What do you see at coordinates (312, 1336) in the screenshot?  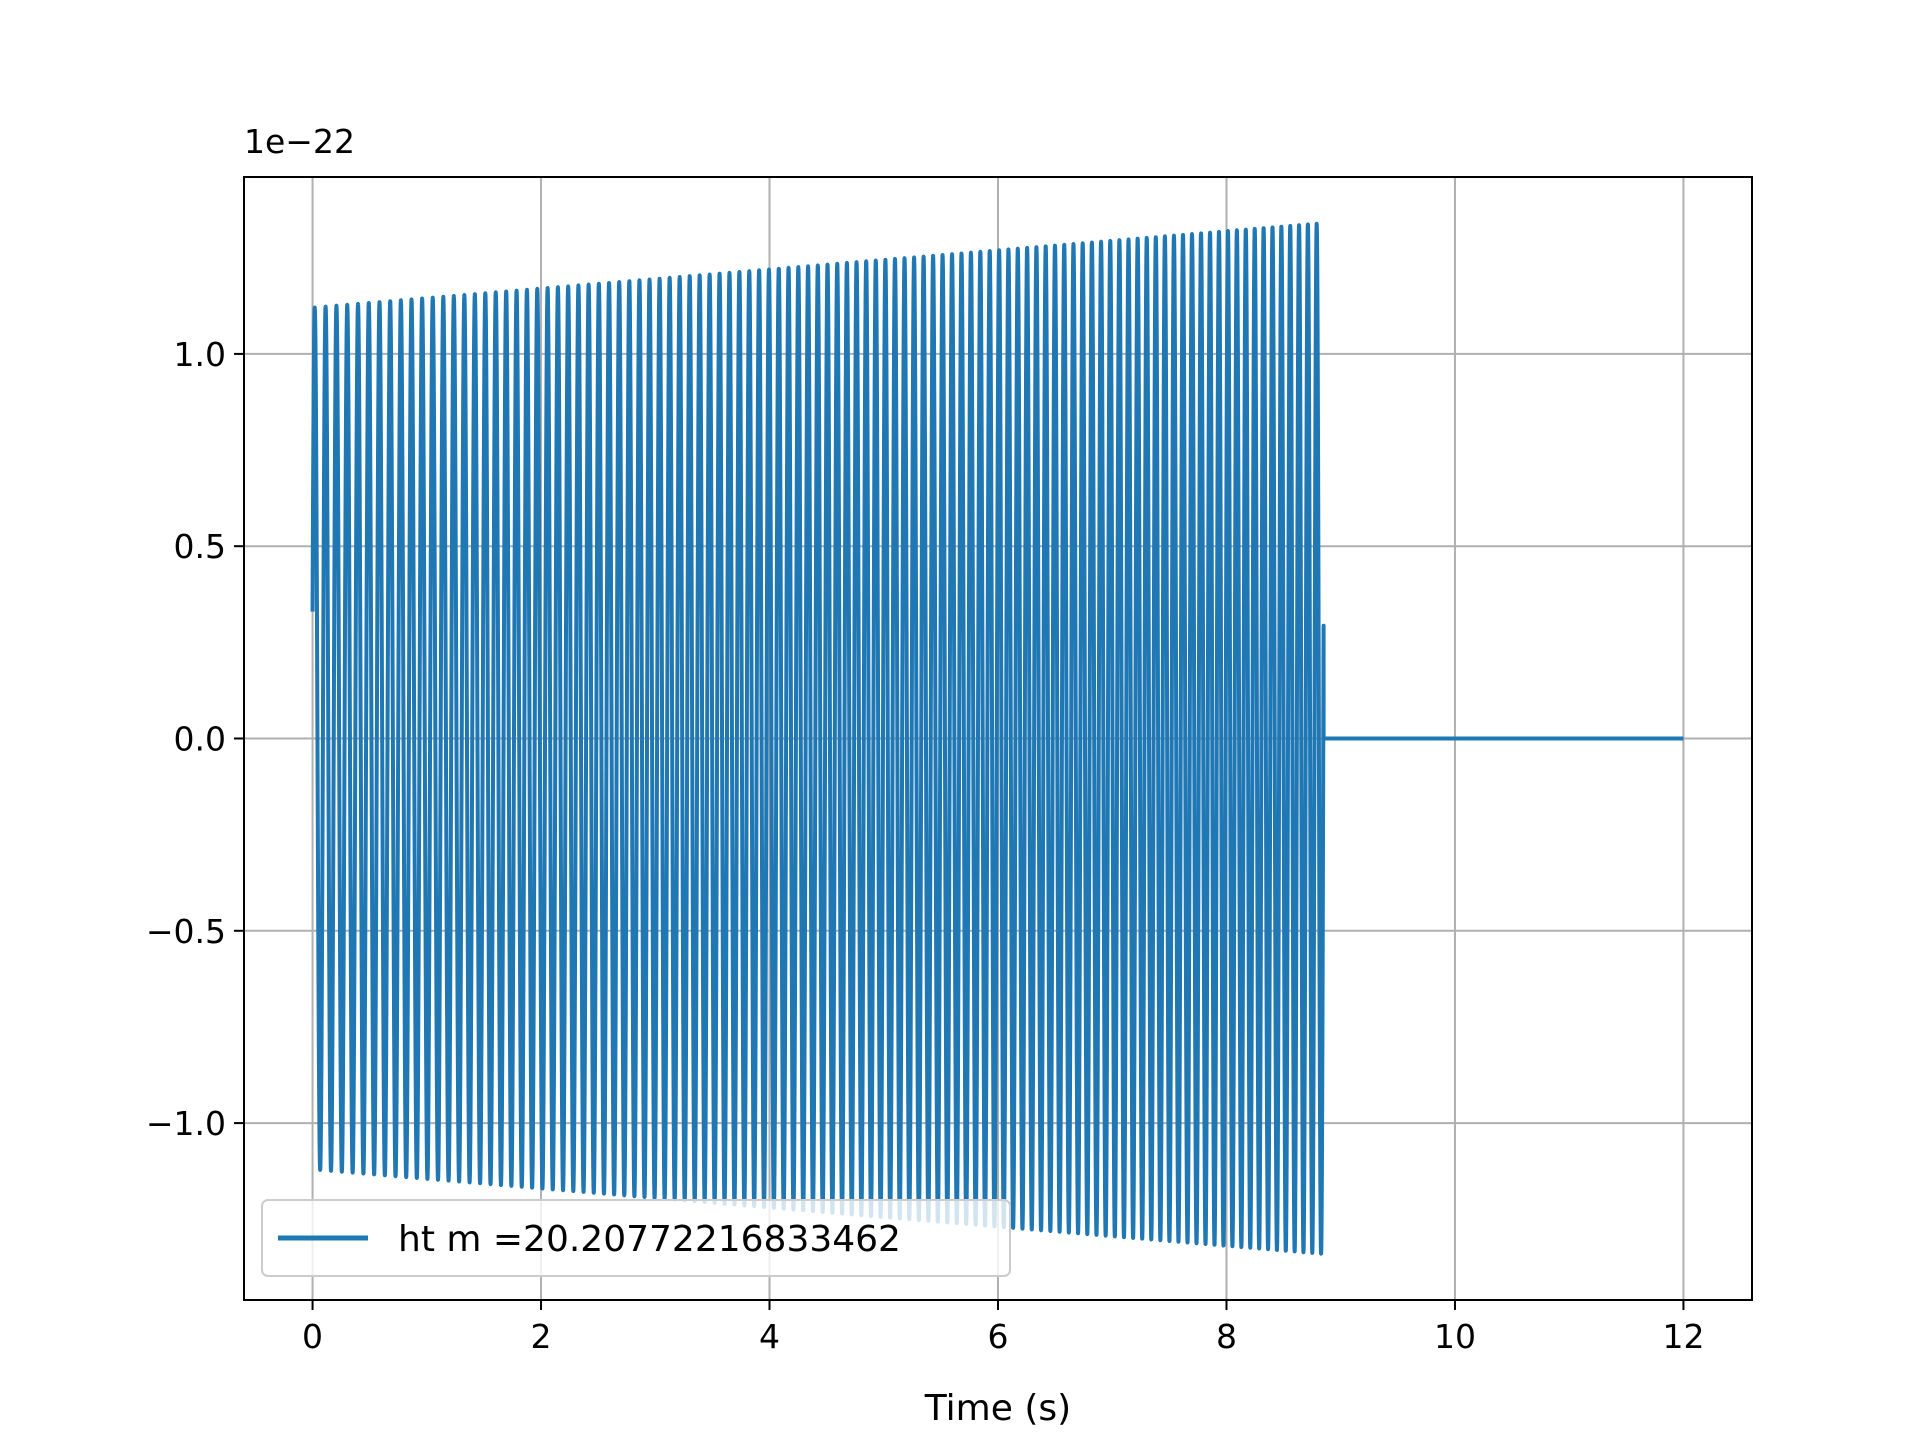 I see `x-tick-label: 0` at bounding box center [312, 1336].